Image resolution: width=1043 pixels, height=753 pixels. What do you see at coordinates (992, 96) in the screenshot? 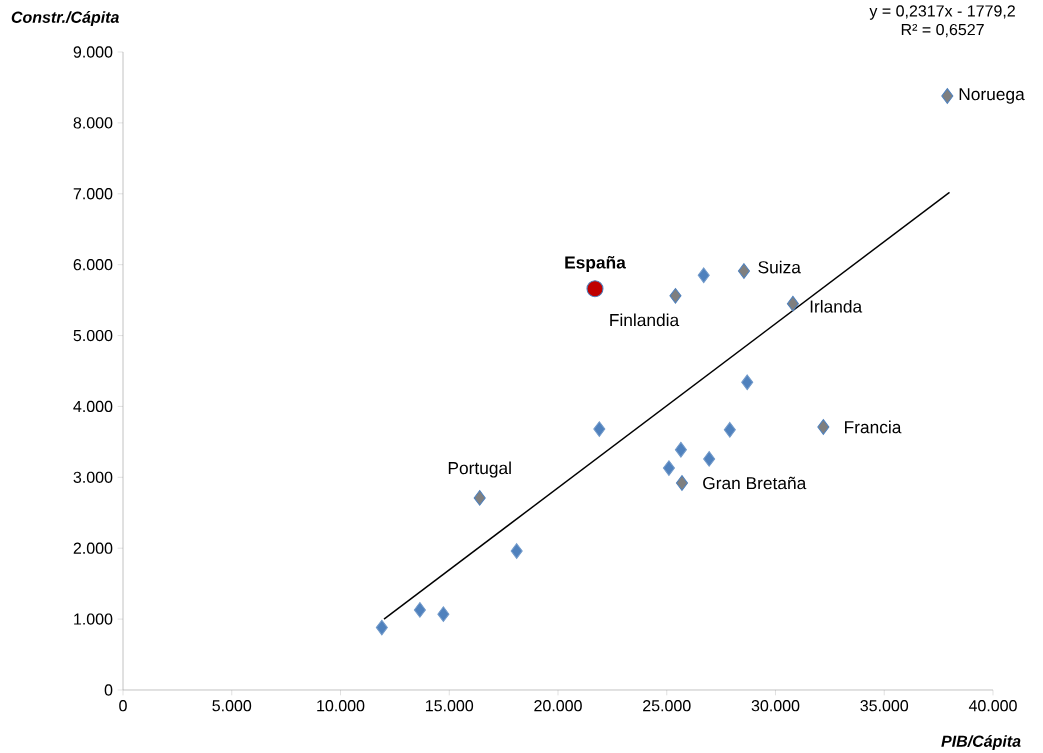
I see `annotation: Noruega` at bounding box center [992, 96].